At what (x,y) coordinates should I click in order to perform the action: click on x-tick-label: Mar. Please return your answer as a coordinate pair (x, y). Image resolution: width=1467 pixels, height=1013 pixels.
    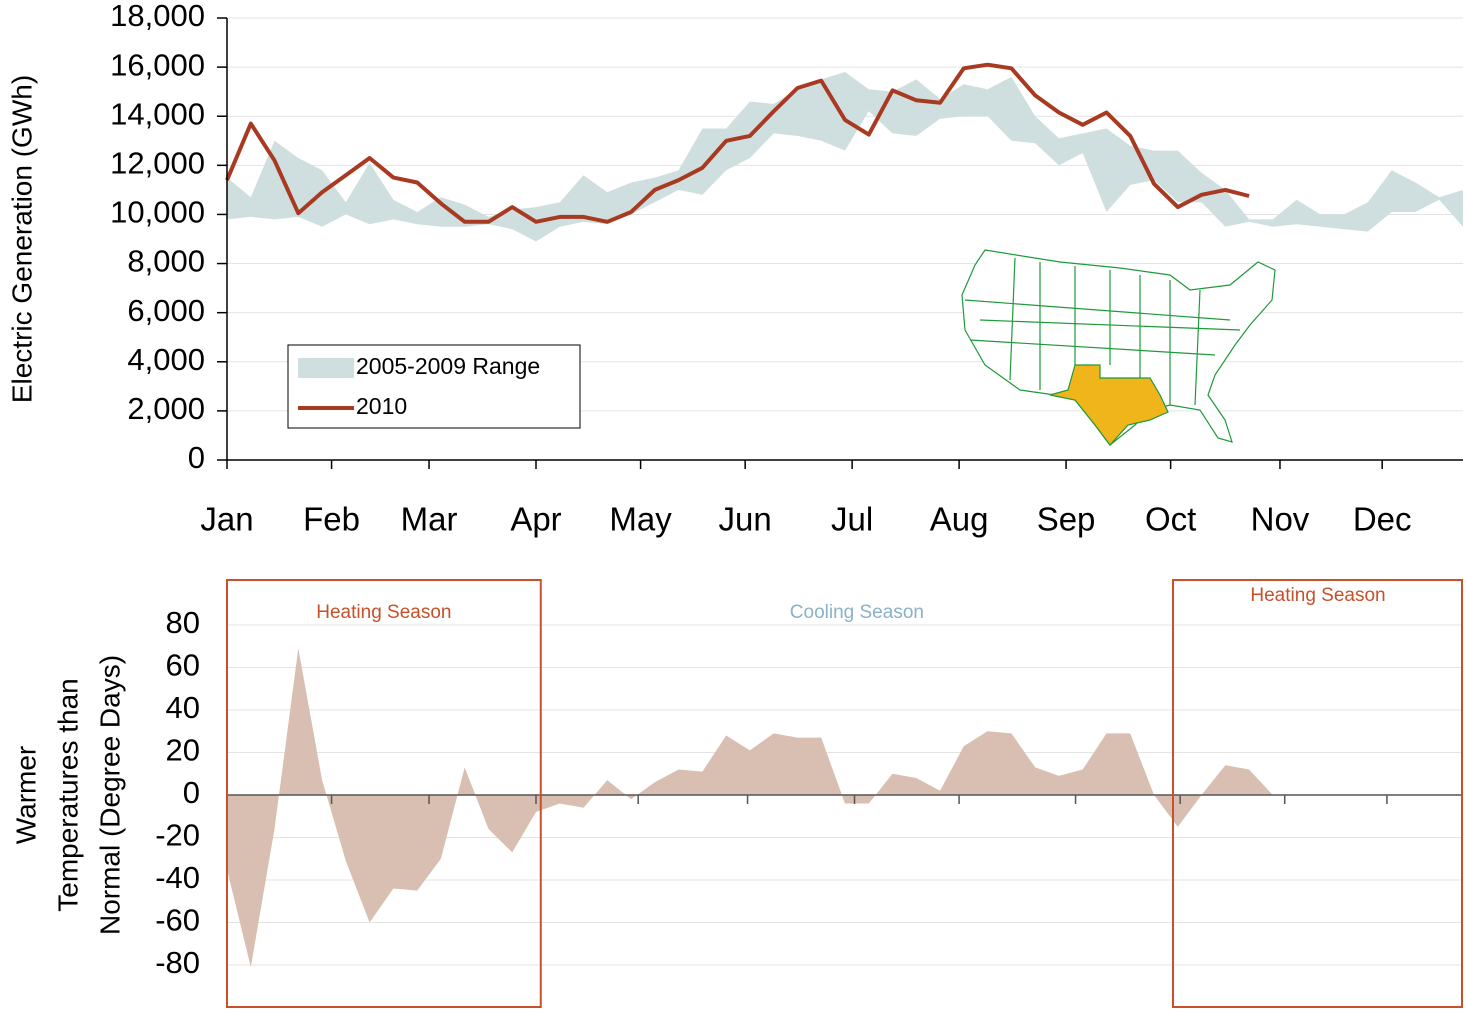
    Looking at the image, I should click on (429, 519).